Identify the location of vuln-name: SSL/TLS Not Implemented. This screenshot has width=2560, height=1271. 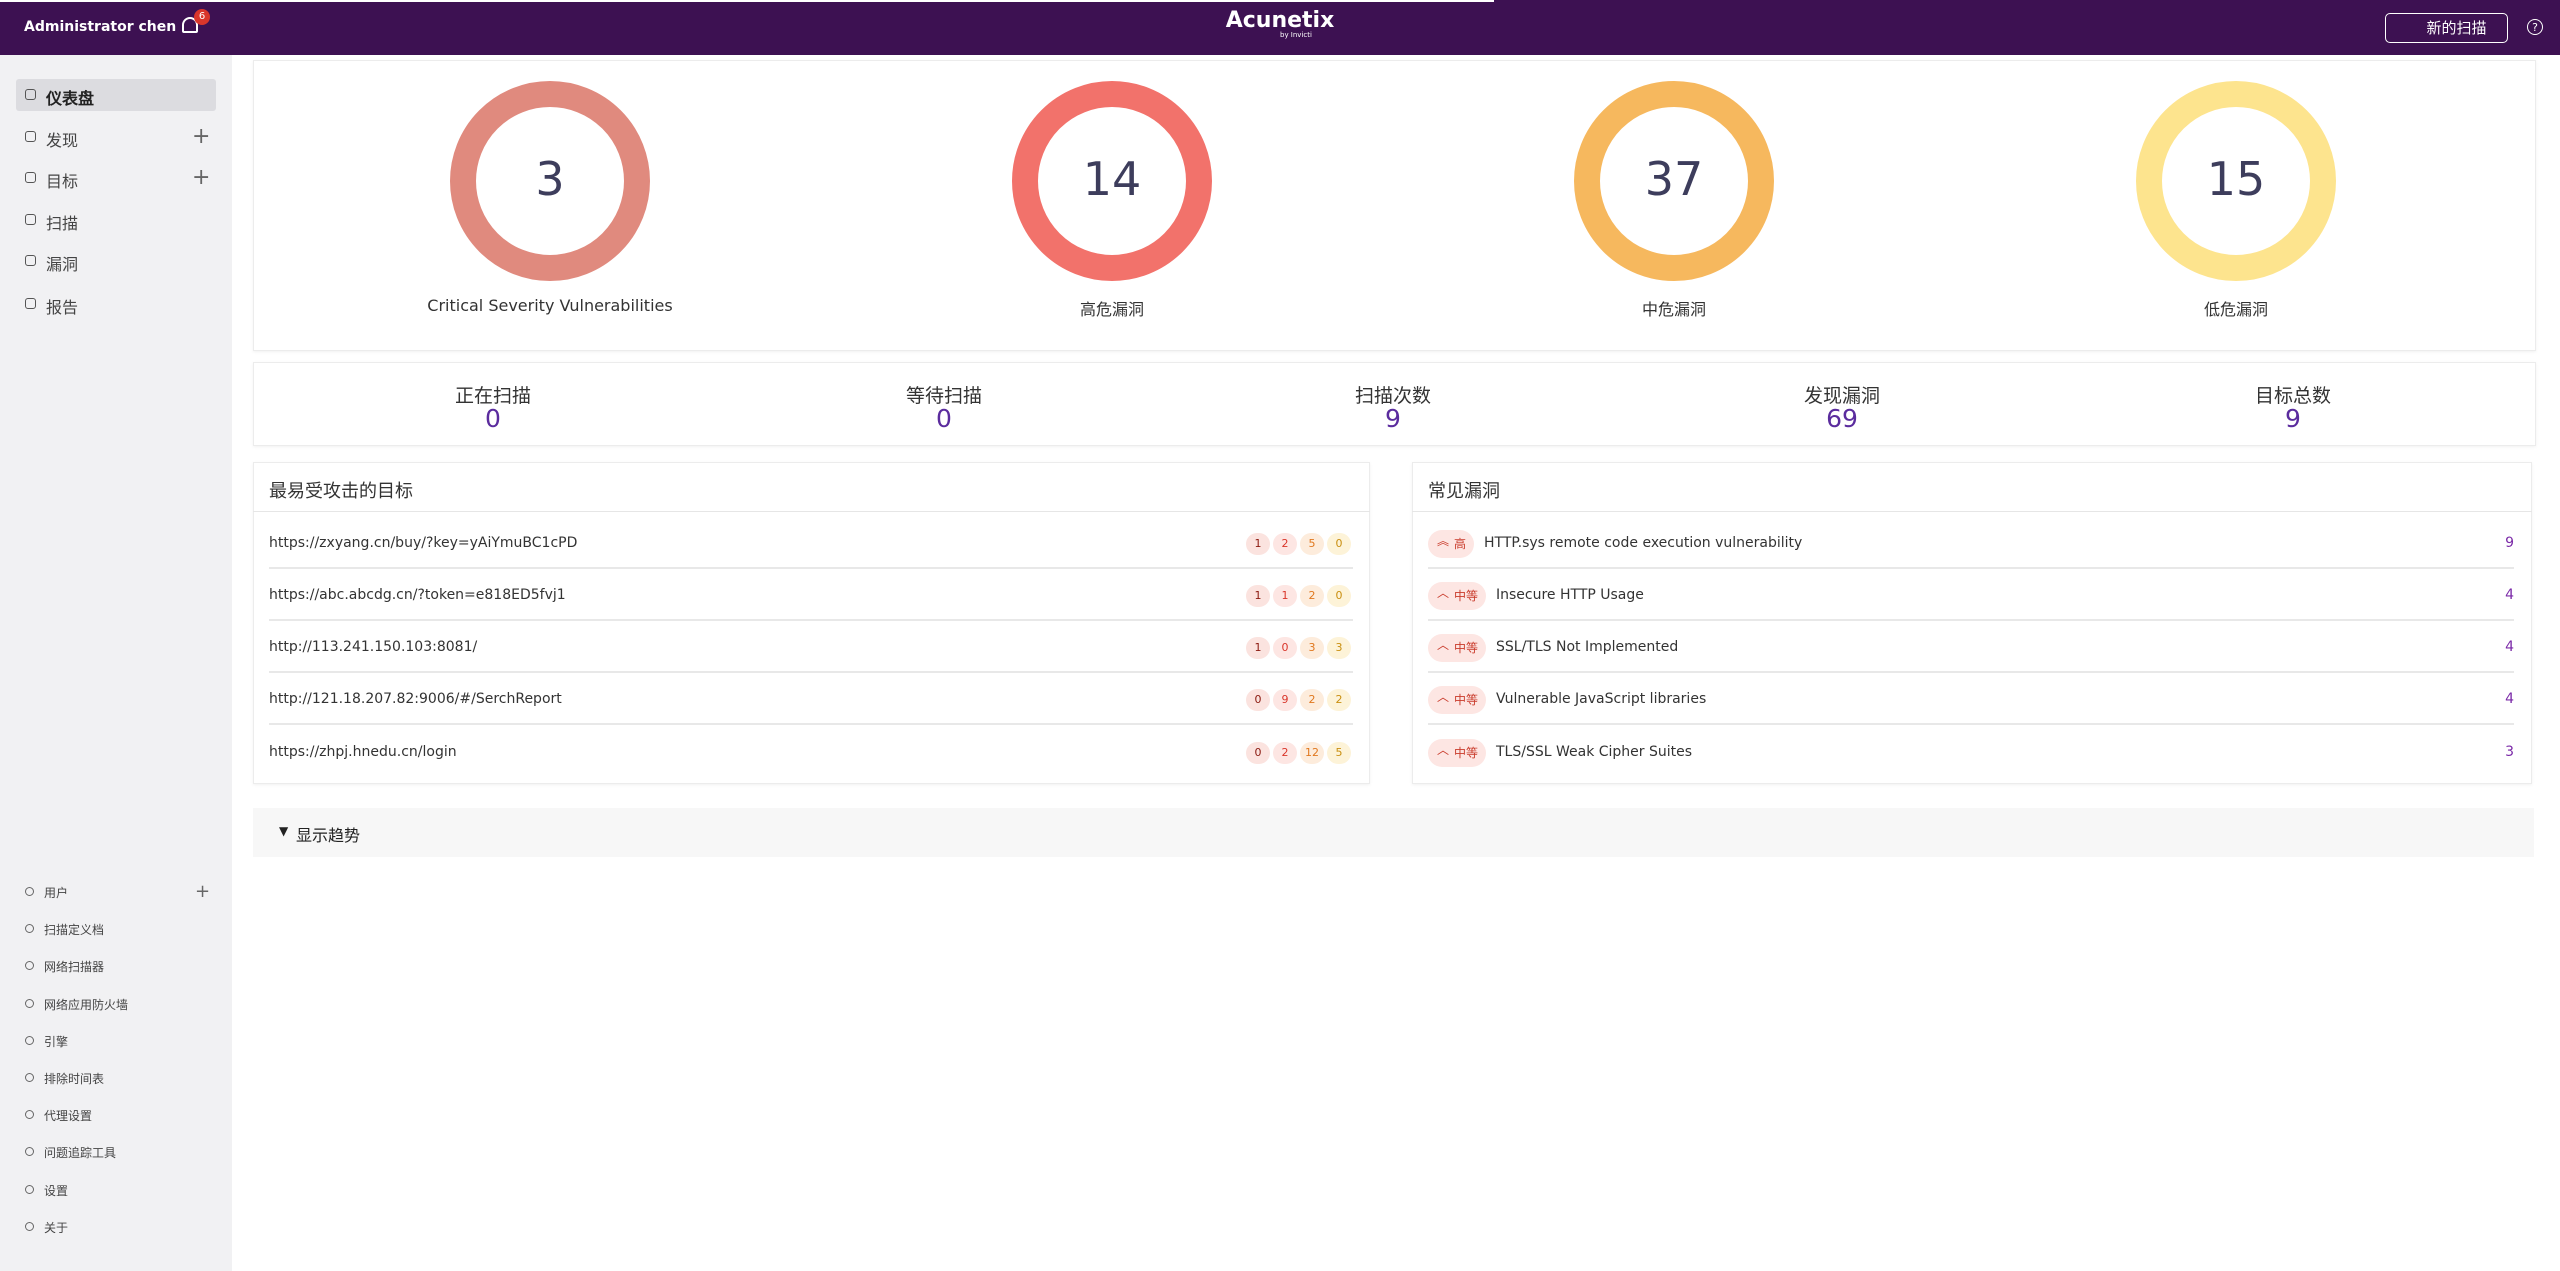
(1587, 647).